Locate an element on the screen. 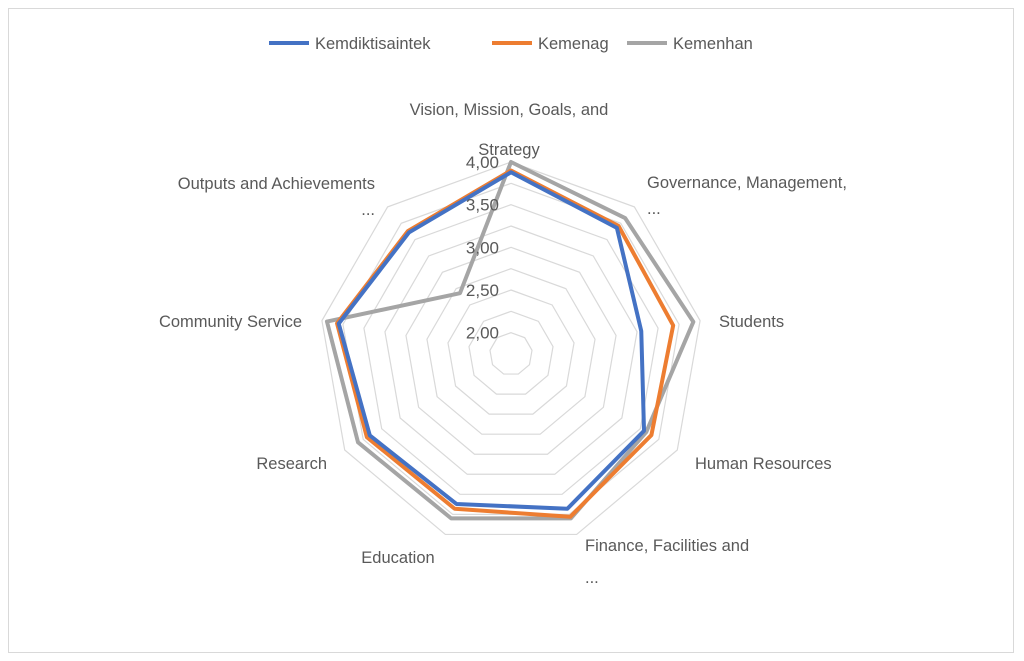  legend-label-kemenhan: Kemenhan is located at coordinates (713, 44).